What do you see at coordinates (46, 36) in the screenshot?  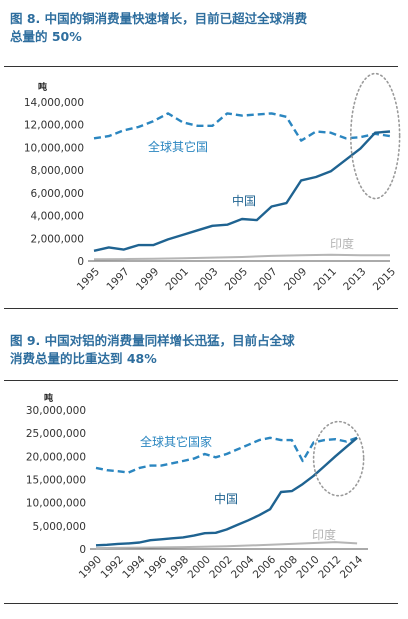 I see `figure-8-title-line2: 总量的 50%` at bounding box center [46, 36].